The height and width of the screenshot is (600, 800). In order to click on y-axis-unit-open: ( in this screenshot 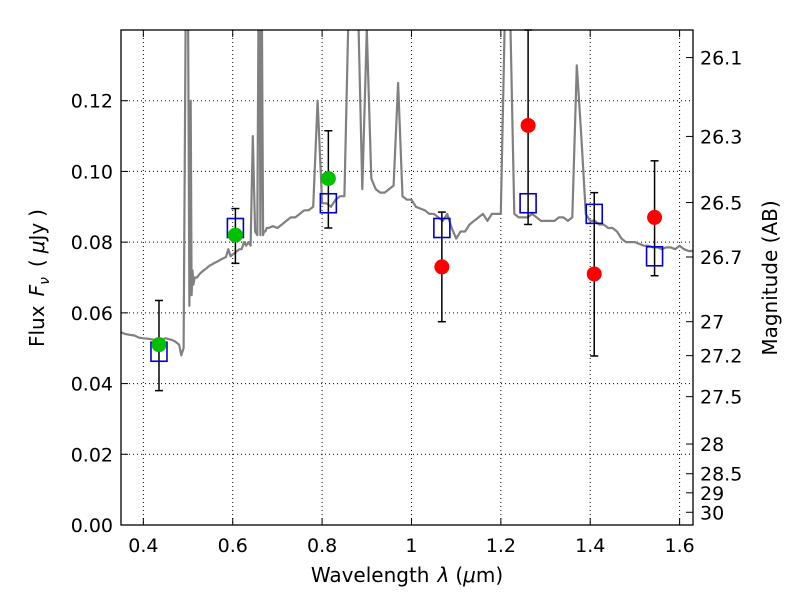, I will do `click(37, 263)`.